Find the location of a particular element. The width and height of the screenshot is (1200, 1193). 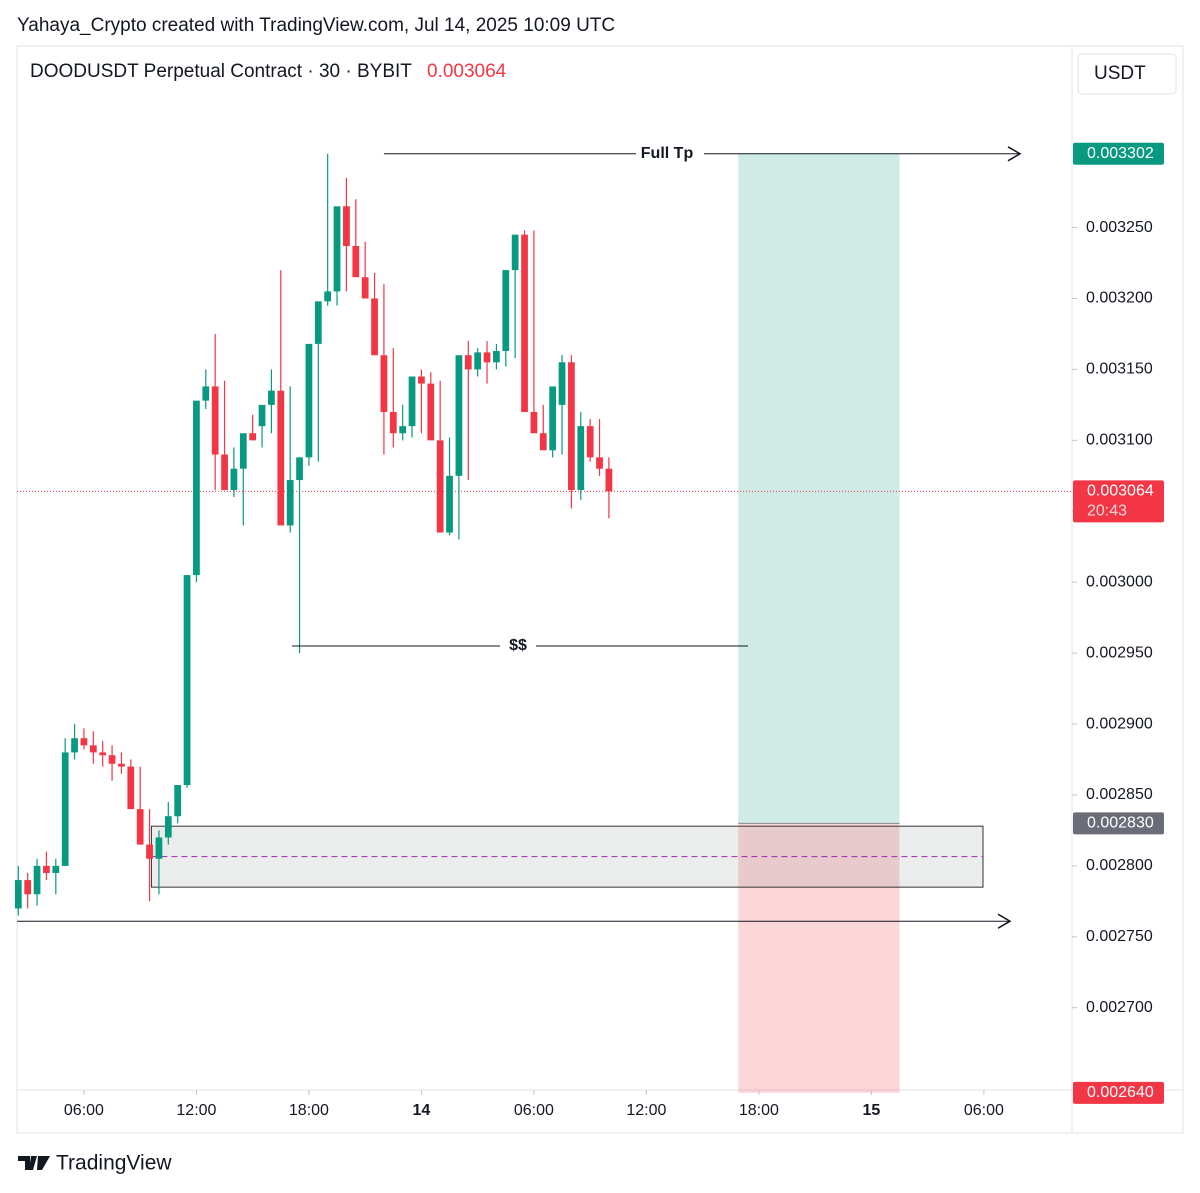

y-tick-label: 0.002750 is located at coordinates (1119, 936).